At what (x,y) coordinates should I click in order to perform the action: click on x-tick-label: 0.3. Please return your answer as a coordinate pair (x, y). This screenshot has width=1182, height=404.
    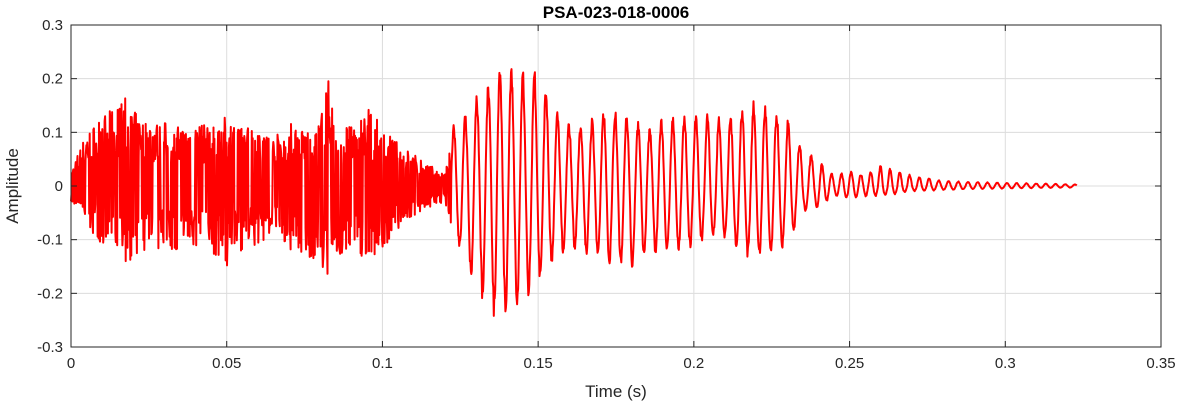
    Looking at the image, I should click on (1005, 363).